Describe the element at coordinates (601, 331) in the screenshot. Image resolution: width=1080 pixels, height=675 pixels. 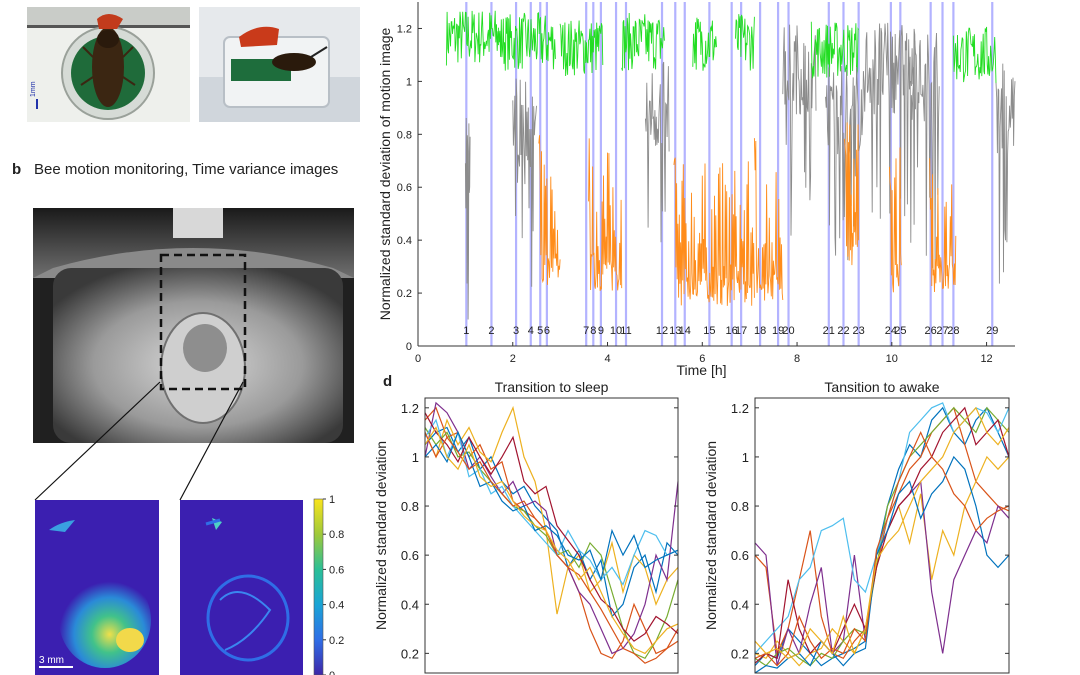
I see `event-number-label: 9` at that location.